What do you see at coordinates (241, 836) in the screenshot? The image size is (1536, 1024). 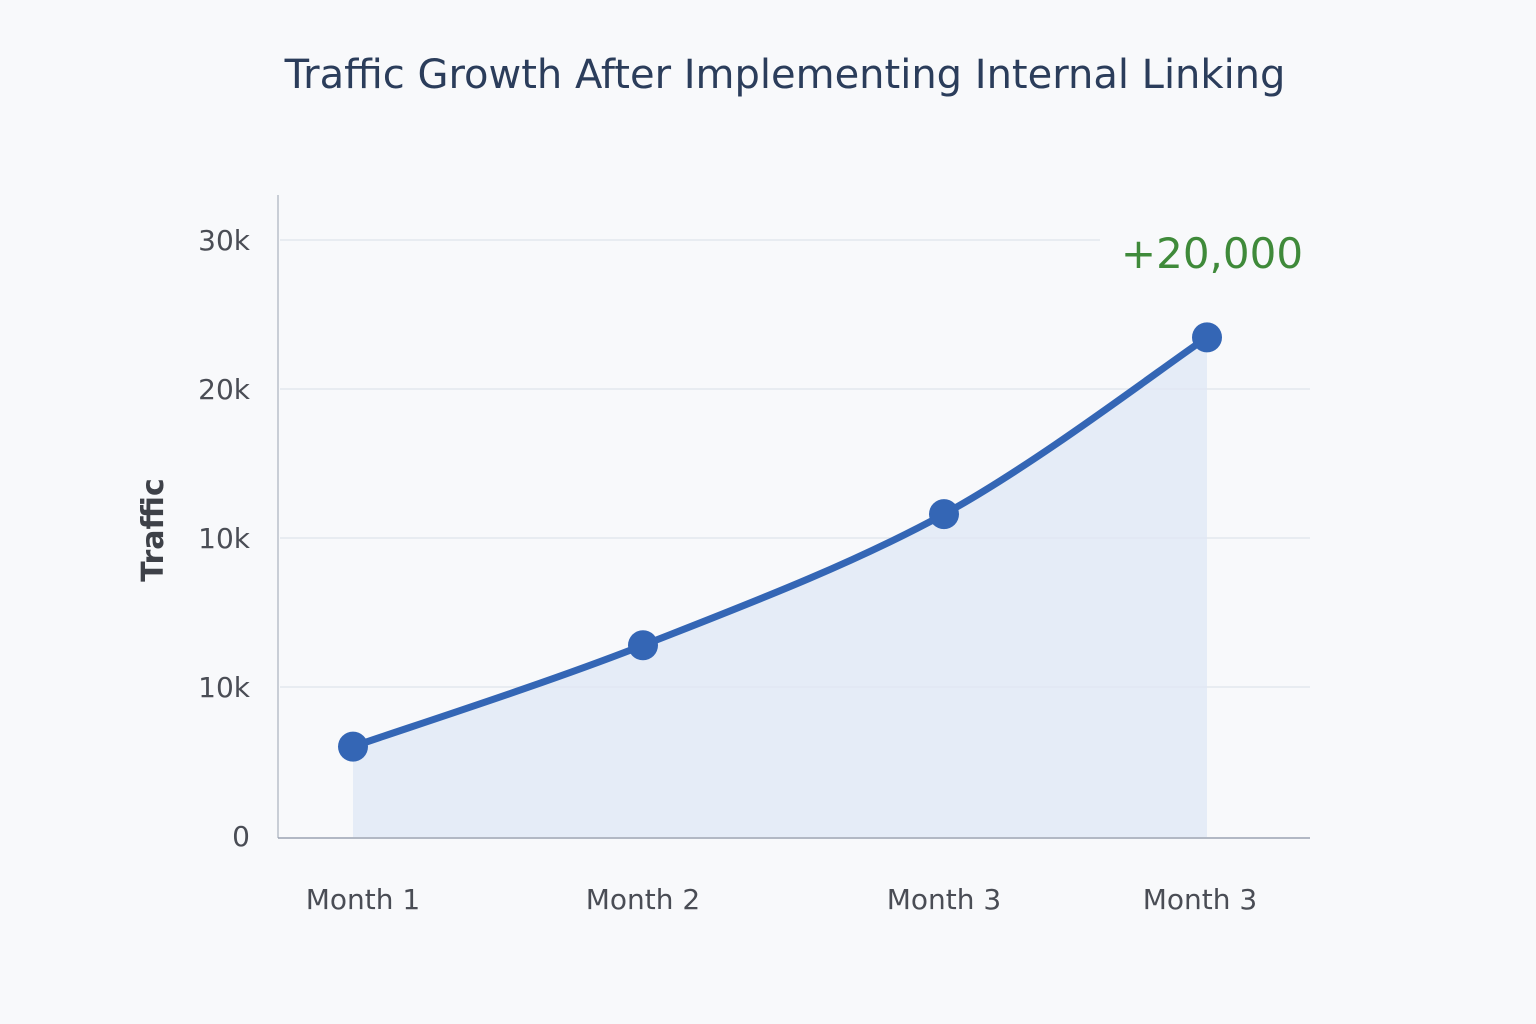 I see `y-tick-label: 0` at bounding box center [241, 836].